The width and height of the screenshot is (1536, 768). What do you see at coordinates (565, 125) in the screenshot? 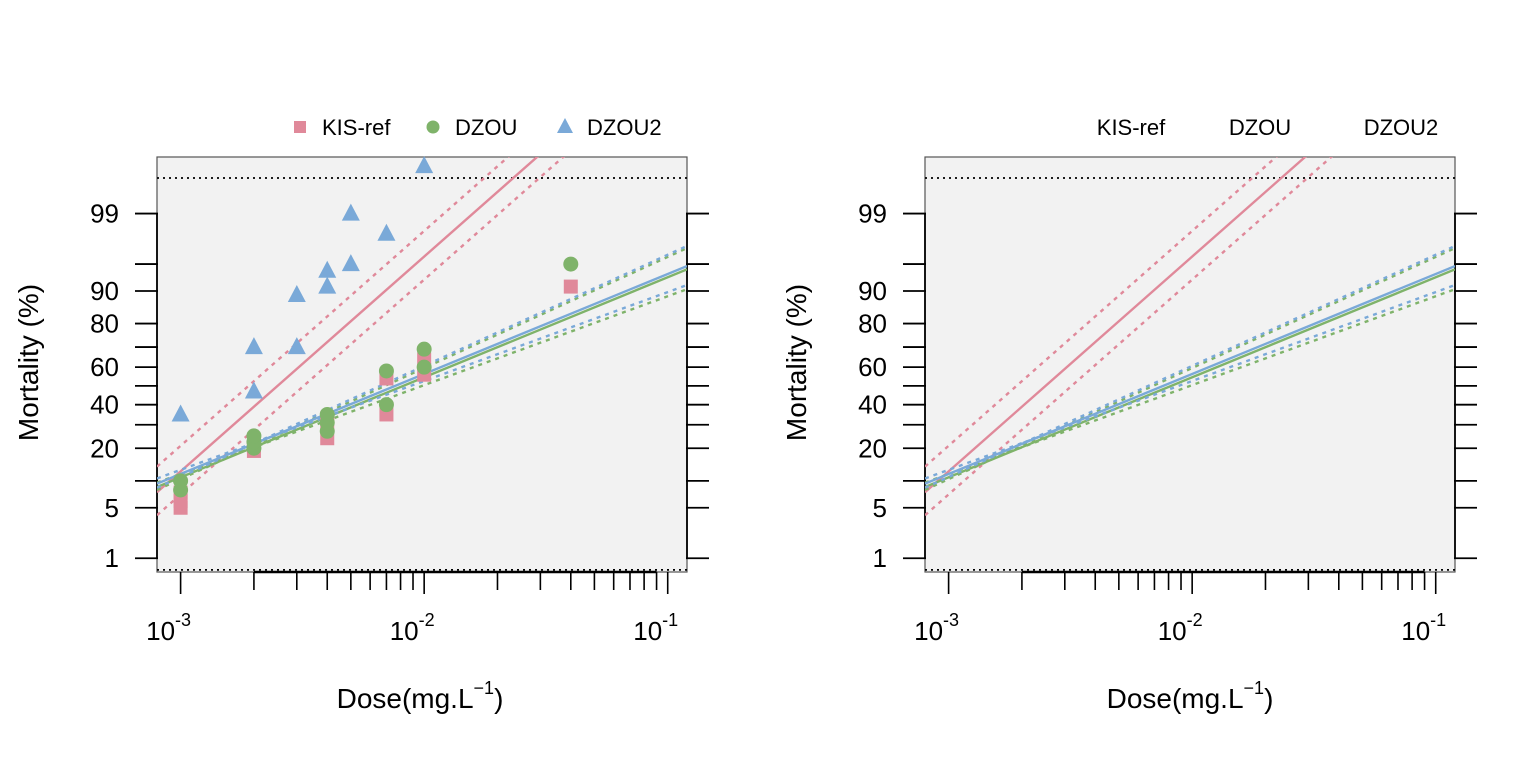
I see `legend-triangle-icon` at bounding box center [565, 125].